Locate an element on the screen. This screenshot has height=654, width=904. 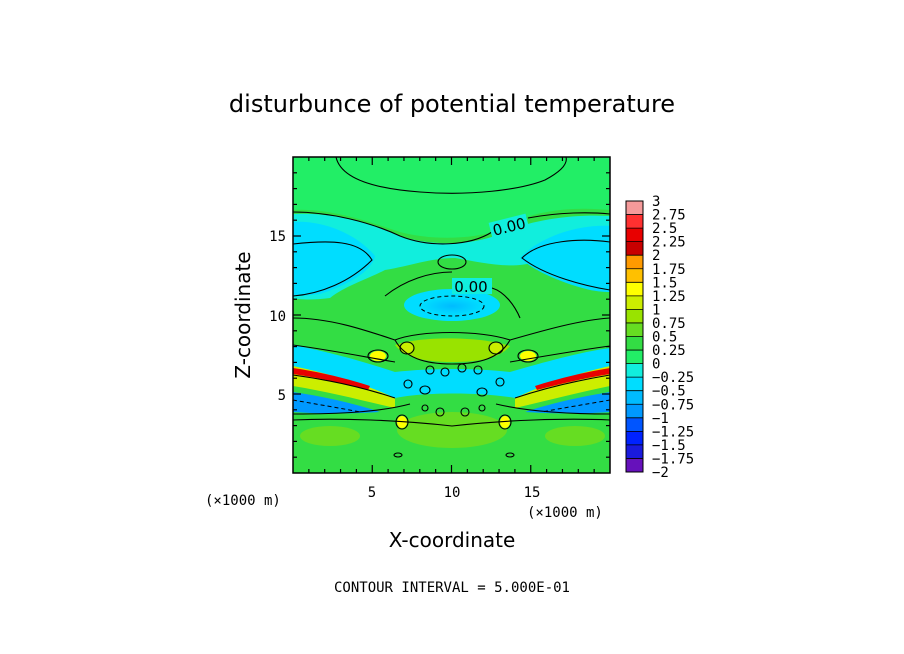
contour-interval-label: CONTOUR INTERVAL = 5.000E-01 is located at coordinates (452, 588).